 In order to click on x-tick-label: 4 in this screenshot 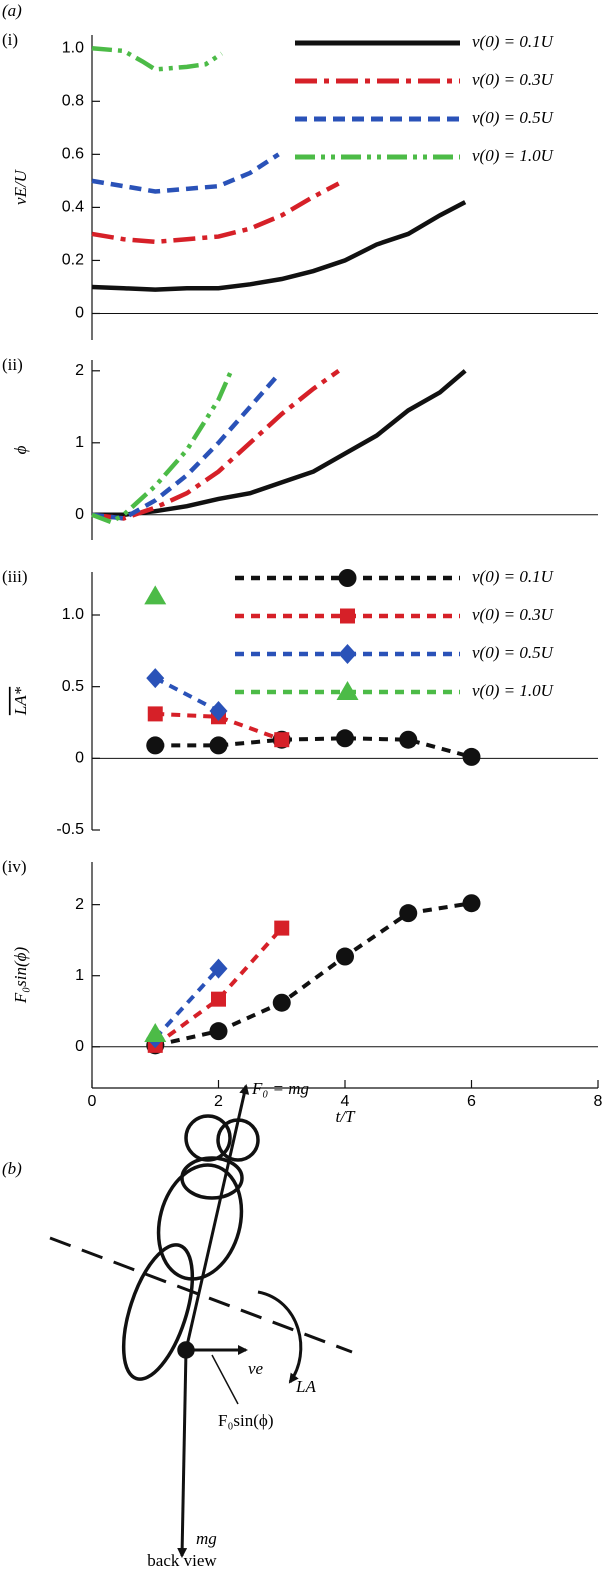, I will do `click(345, 1101)`.